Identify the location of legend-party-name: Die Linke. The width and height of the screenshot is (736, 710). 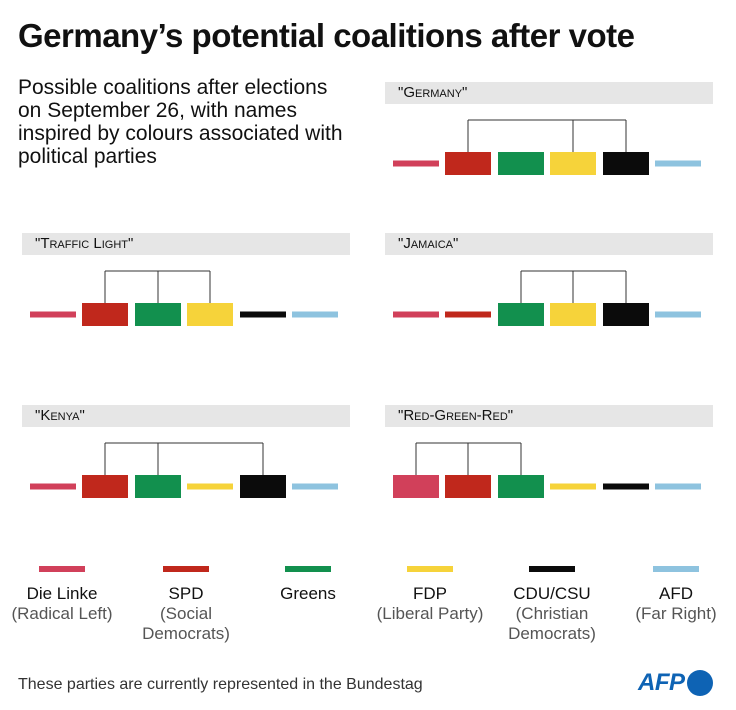
(62, 593).